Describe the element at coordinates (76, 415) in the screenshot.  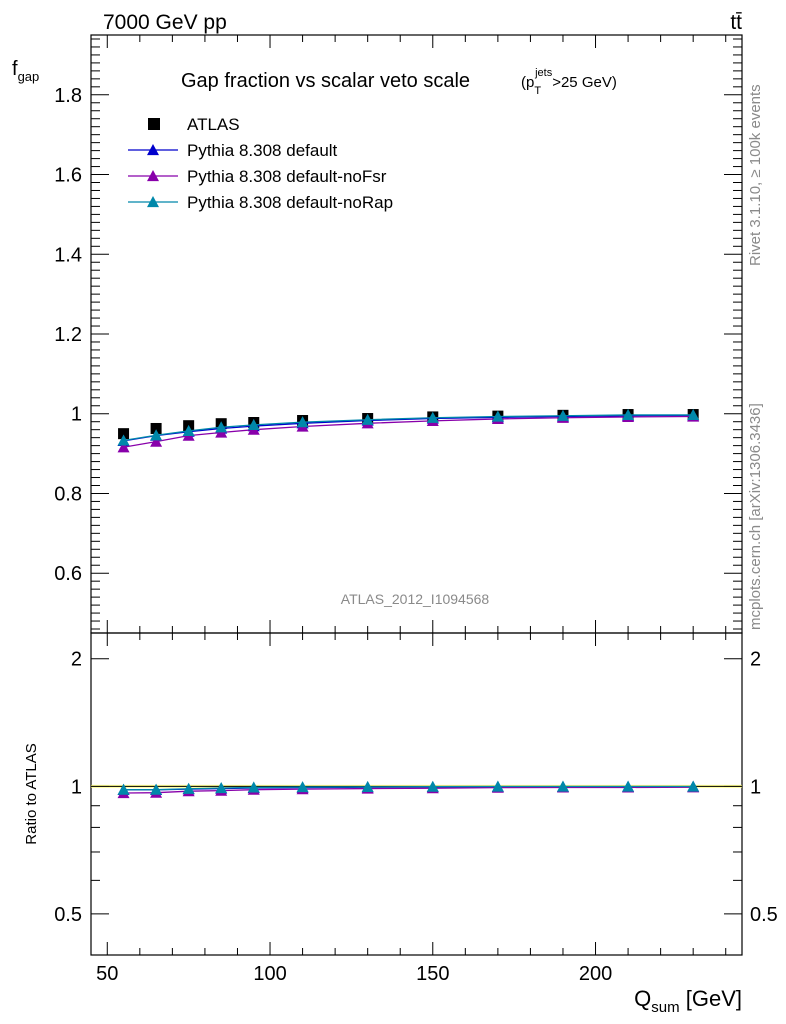
I see `y-tick-label: 1` at that location.